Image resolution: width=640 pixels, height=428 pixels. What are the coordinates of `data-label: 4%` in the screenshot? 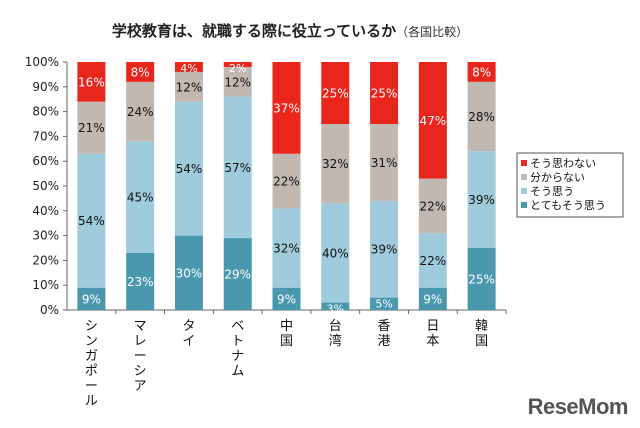 It's located at (188, 68).